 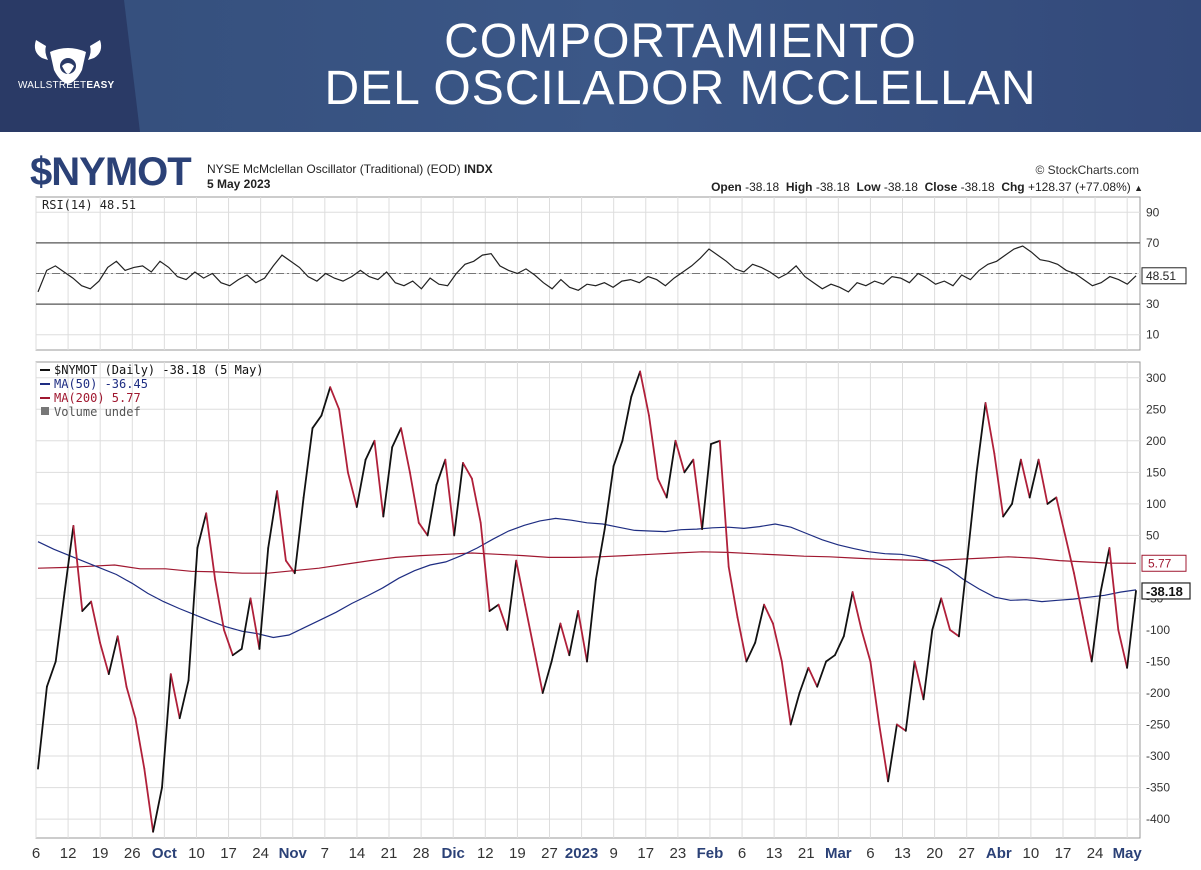 What do you see at coordinates (89, 205) in the screenshot?
I see `rsi-label: RSI(14) 48.51` at bounding box center [89, 205].